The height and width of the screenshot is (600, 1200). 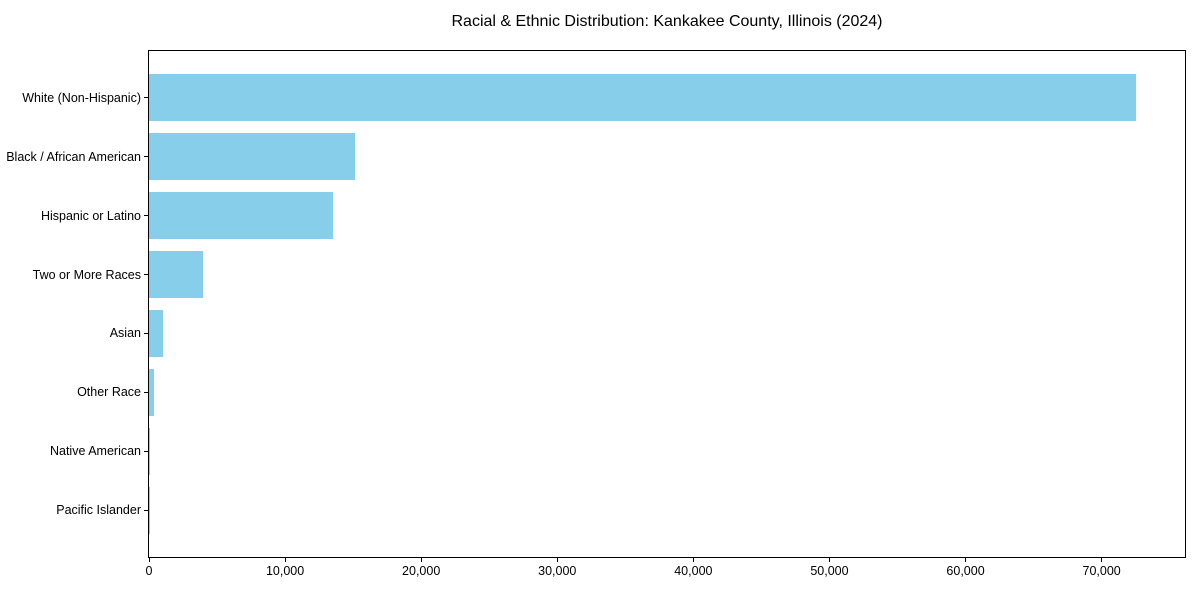 I want to click on y-tick-label-white-non-hispanic: White (Non-Hispanic), so click(x=81, y=97).